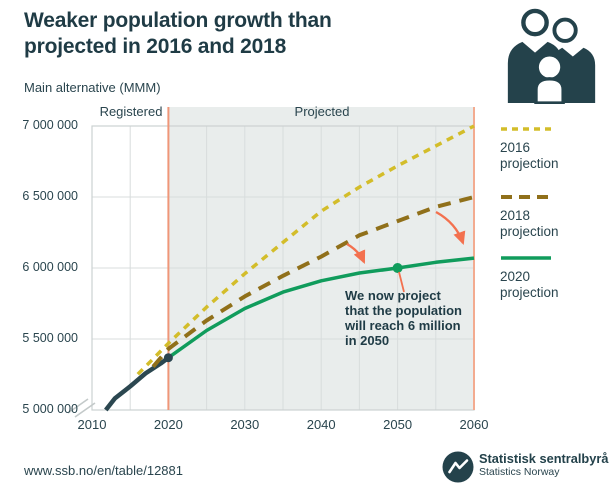 This screenshot has height=488, width=610. I want to click on family-icon, so click(551, 56).